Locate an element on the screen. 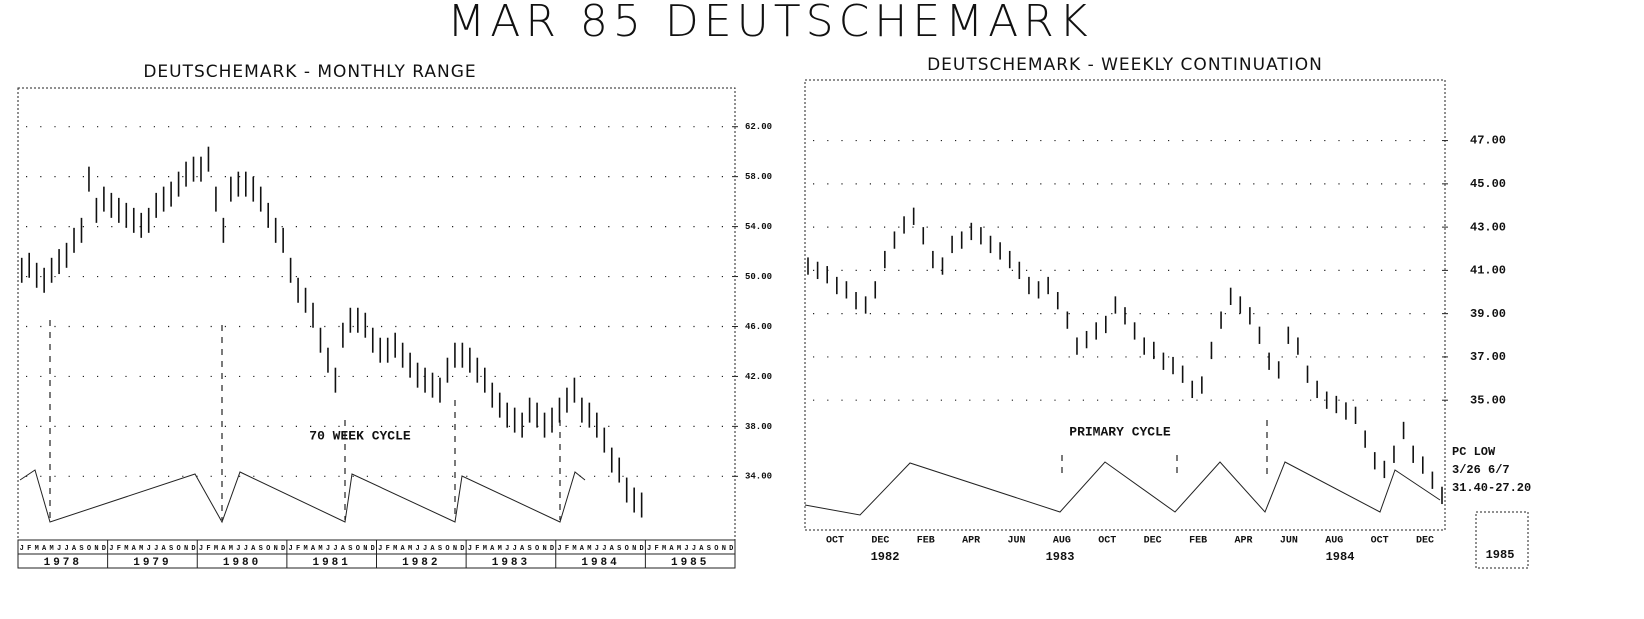 The height and width of the screenshot is (619, 1644). annotation: PRIMARY CYCLE is located at coordinates (1120, 431).